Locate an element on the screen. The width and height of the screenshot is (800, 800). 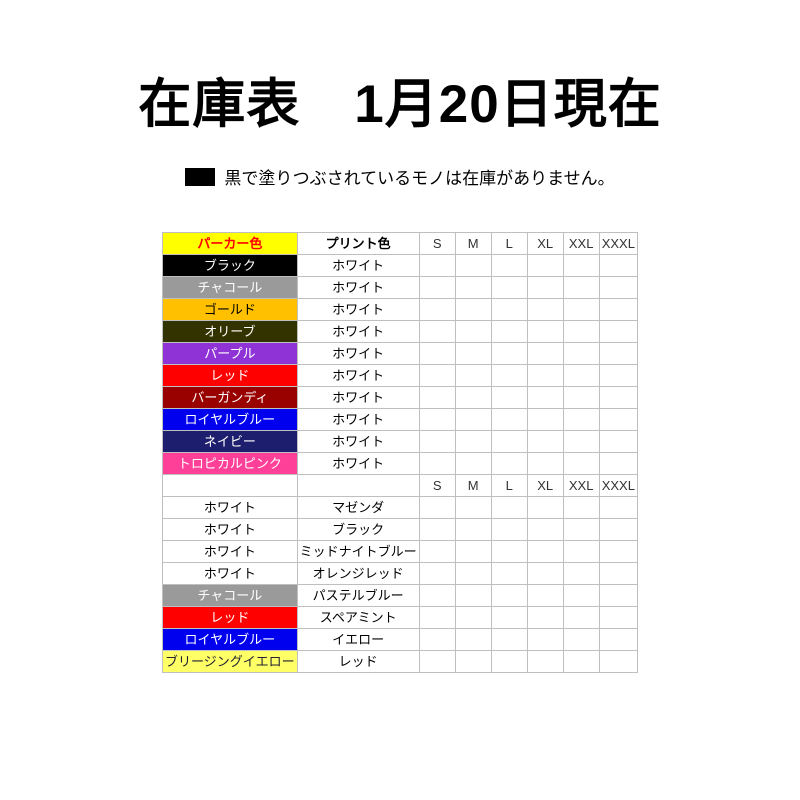
stock-row: レッド ホワイト is located at coordinates (400, 375).